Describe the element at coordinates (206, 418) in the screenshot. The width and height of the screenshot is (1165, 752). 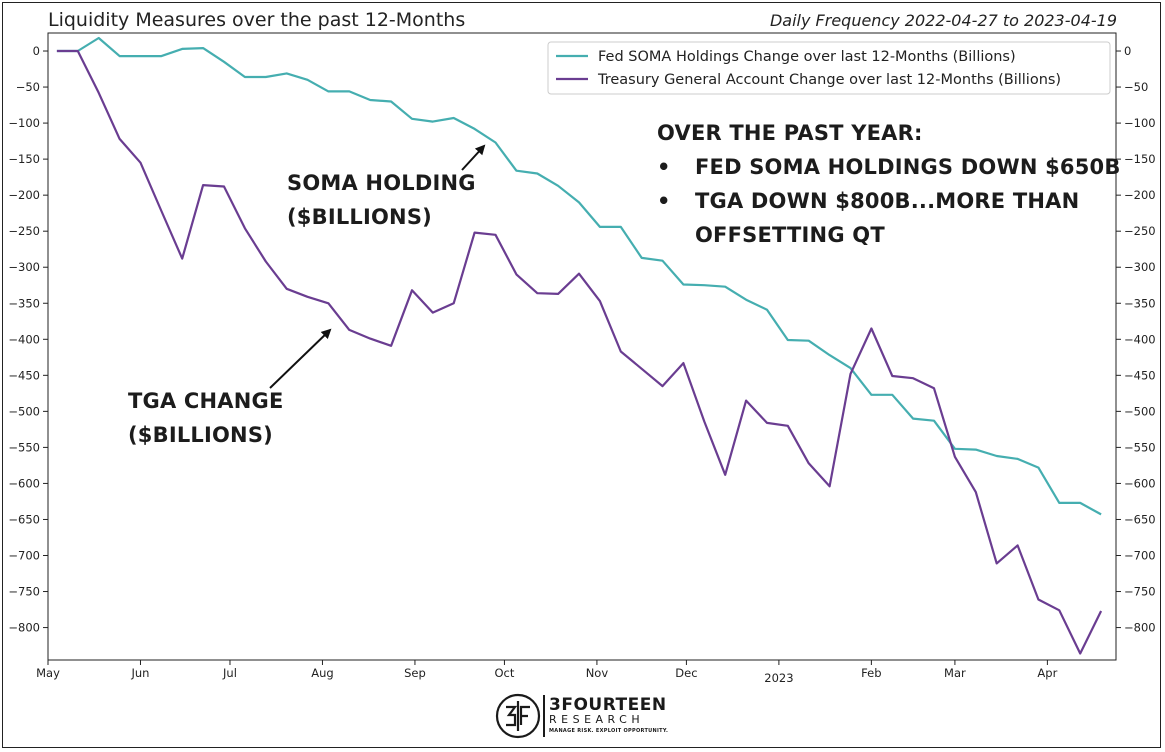
I see `tga-annotation: TGA CHANGE ($BILLIONS)` at that location.